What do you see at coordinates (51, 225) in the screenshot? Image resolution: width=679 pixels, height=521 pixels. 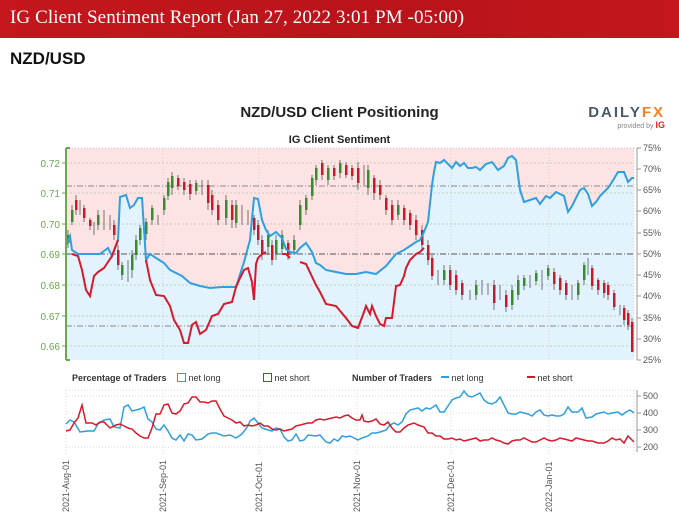 I see `svg-text: 0.70` at bounding box center [51, 225].